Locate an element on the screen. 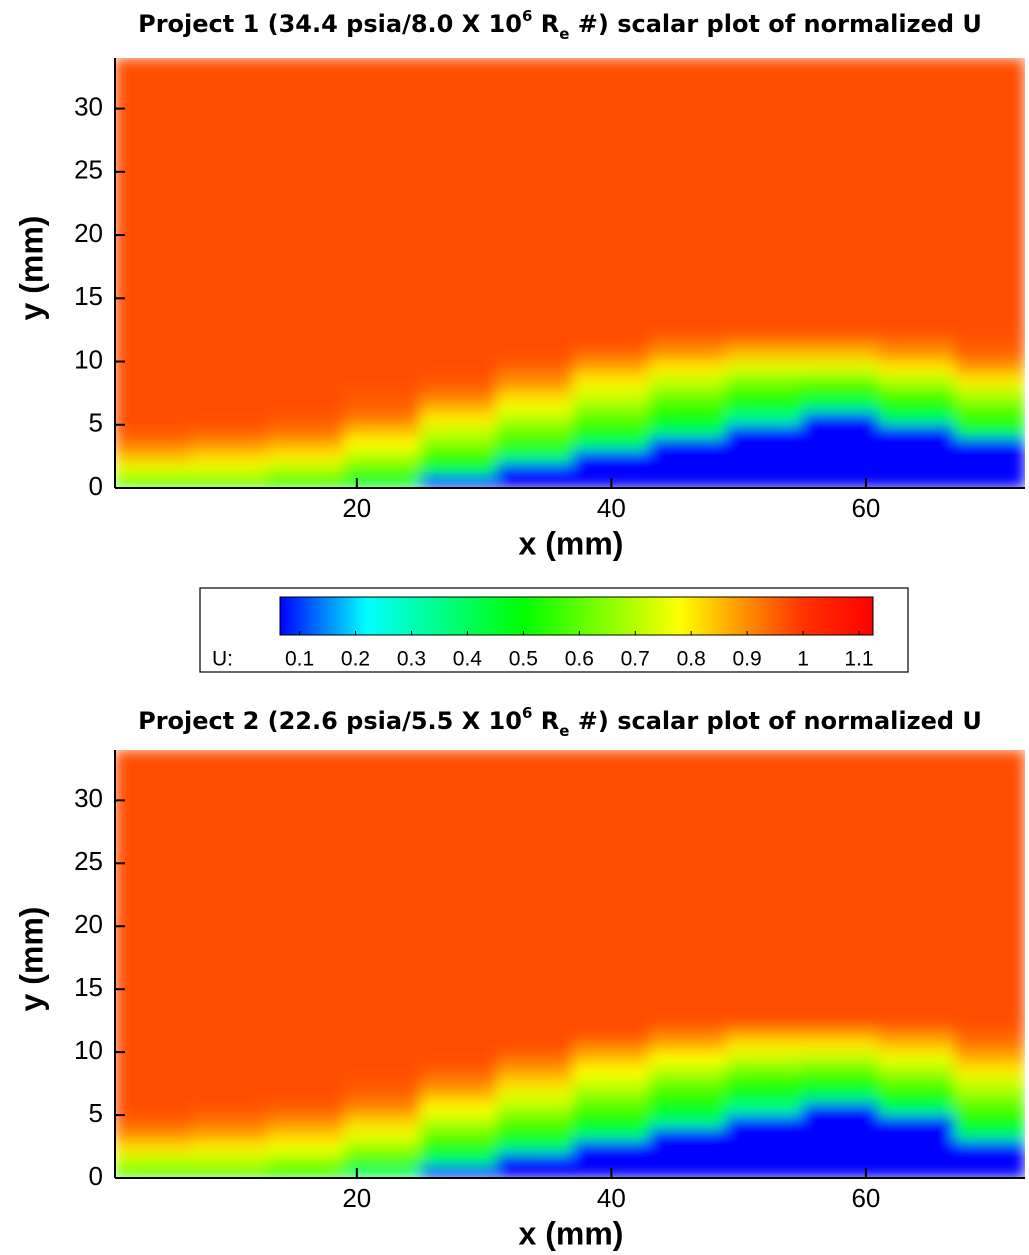 The width and height of the screenshot is (1029, 1255). colorbar-tick-label: 0.4 is located at coordinates (468, 659).